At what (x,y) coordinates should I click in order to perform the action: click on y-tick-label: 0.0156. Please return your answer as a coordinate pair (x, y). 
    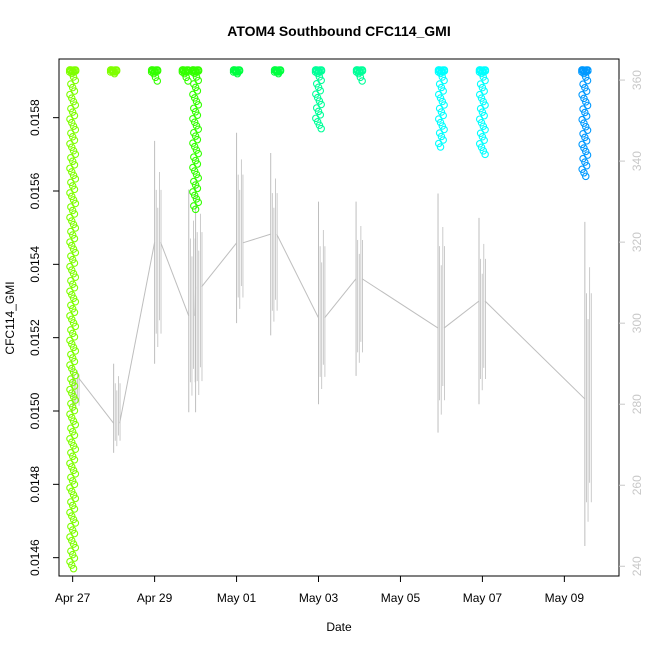
    Looking at the image, I should click on (35, 190).